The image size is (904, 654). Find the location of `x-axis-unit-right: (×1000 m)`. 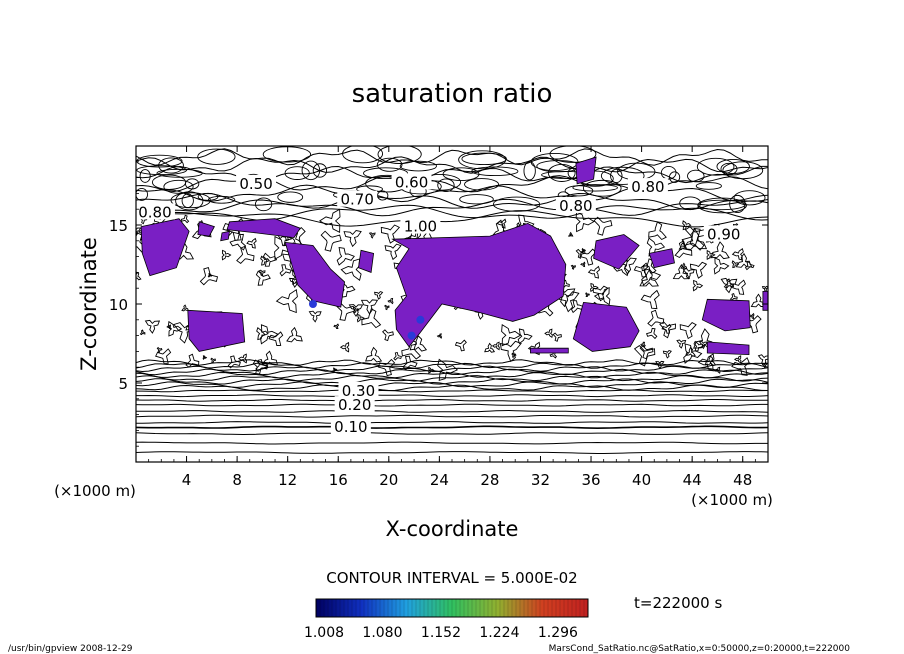

x-axis-unit-right: (×1000 m) is located at coordinates (732, 500).